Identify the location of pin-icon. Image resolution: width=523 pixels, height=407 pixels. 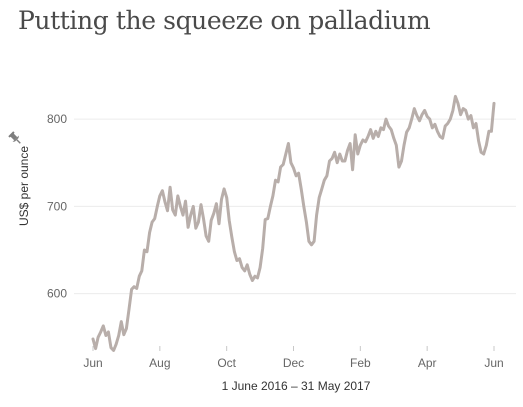
(14, 137).